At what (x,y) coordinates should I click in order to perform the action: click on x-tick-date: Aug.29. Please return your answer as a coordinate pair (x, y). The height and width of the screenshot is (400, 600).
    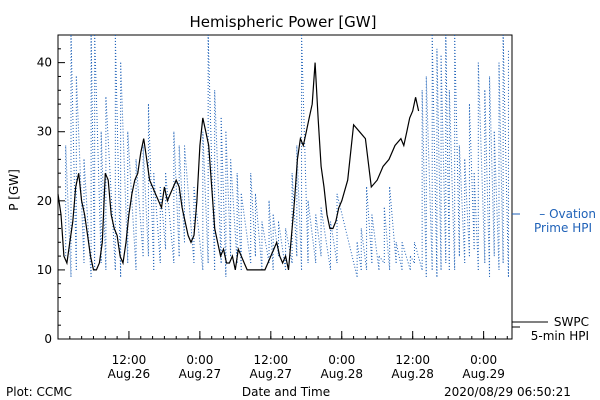
    Looking at the image, I should click on (483, 374).